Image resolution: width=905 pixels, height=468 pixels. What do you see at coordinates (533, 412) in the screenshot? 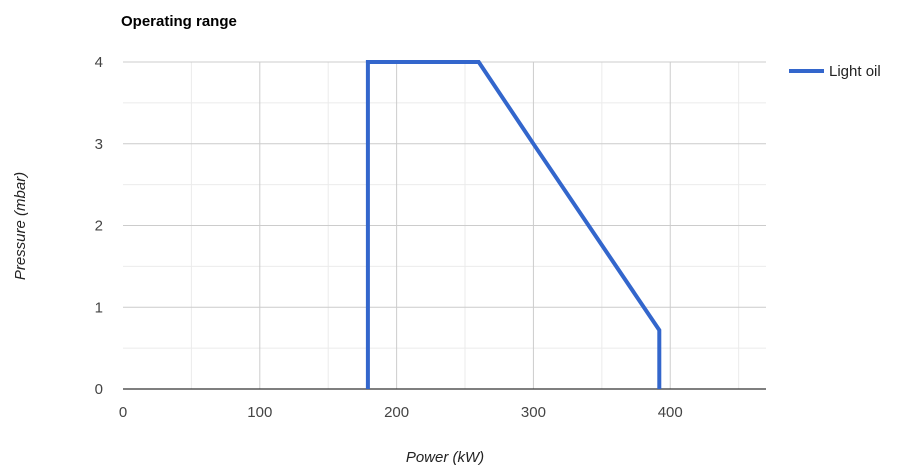
I see `x-tick-label: 300` at bounding box center [533, 412].